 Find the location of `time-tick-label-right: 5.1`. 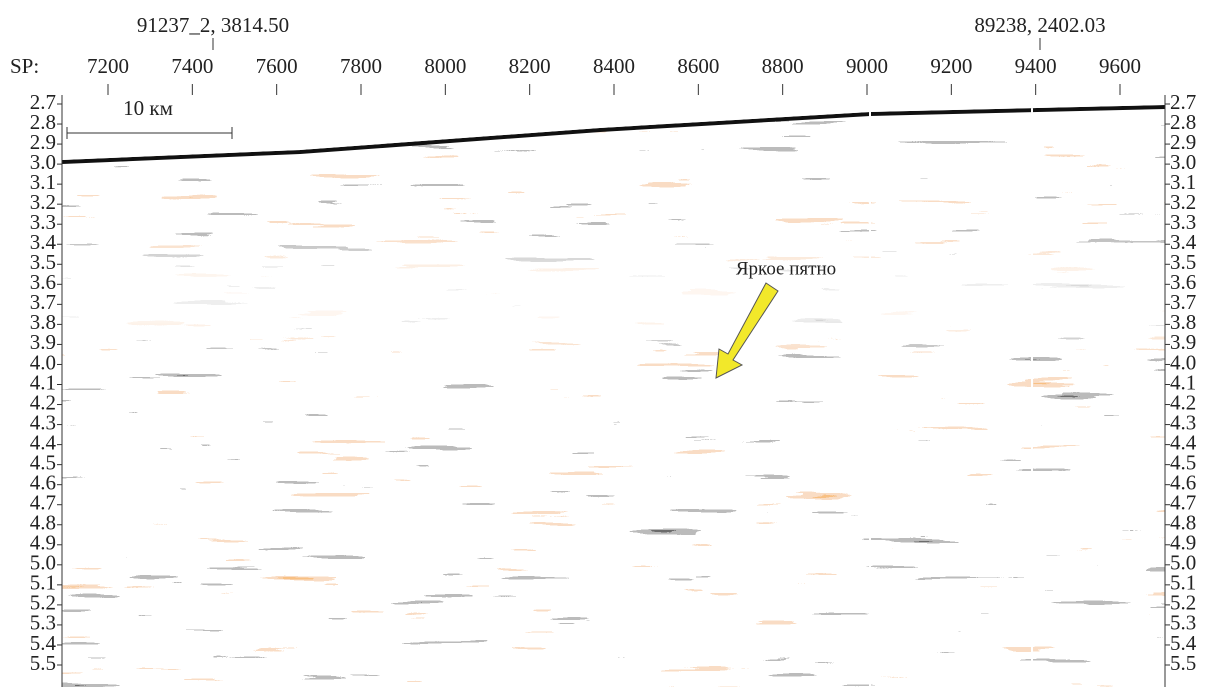

time-tick-label-right: 5.1 is located at coordinates (1183, 583).